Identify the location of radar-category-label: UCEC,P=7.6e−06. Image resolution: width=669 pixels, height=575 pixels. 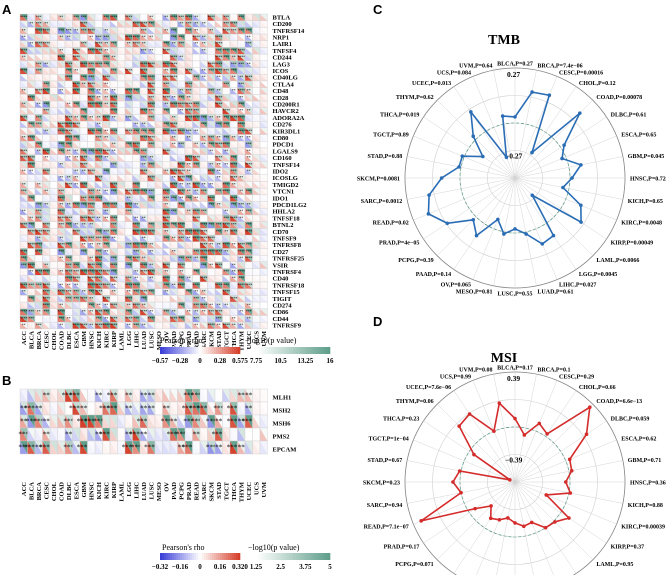
(428, 388).